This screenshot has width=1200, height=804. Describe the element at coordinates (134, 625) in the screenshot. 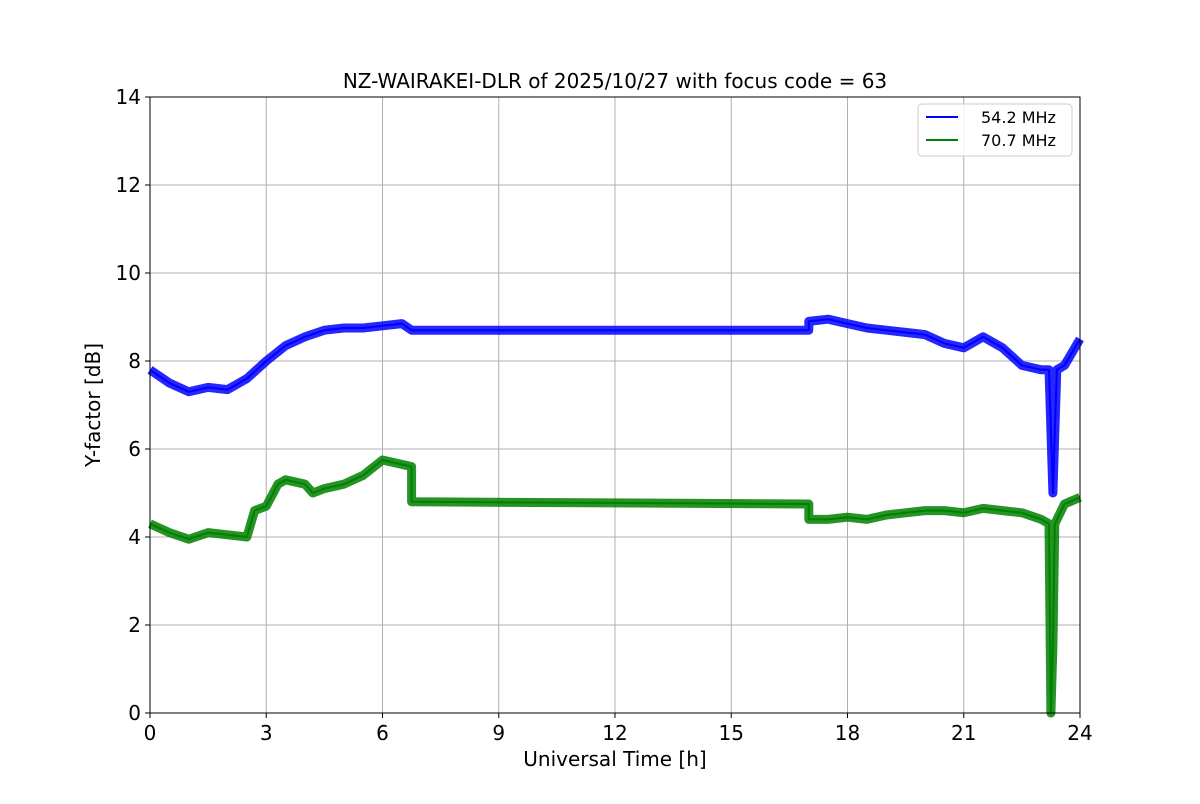

I see `y-tick-label: 2` at that location.